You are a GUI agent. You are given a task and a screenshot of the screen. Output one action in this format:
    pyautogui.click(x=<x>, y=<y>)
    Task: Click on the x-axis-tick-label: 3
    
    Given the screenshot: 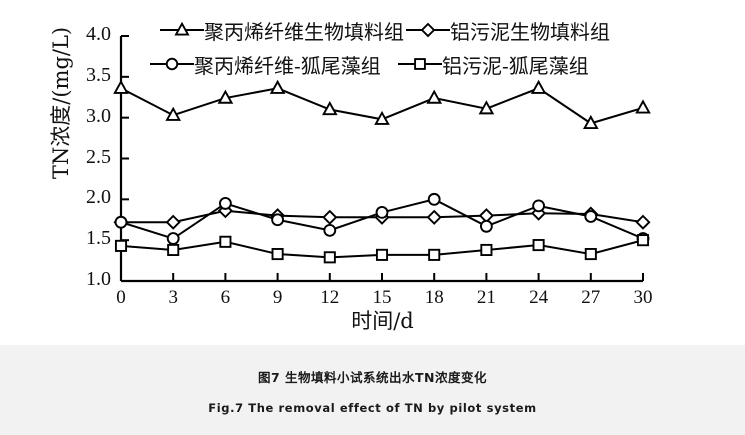 What is the action you would take?
    pyautogui.click(x=173, y=297)
    